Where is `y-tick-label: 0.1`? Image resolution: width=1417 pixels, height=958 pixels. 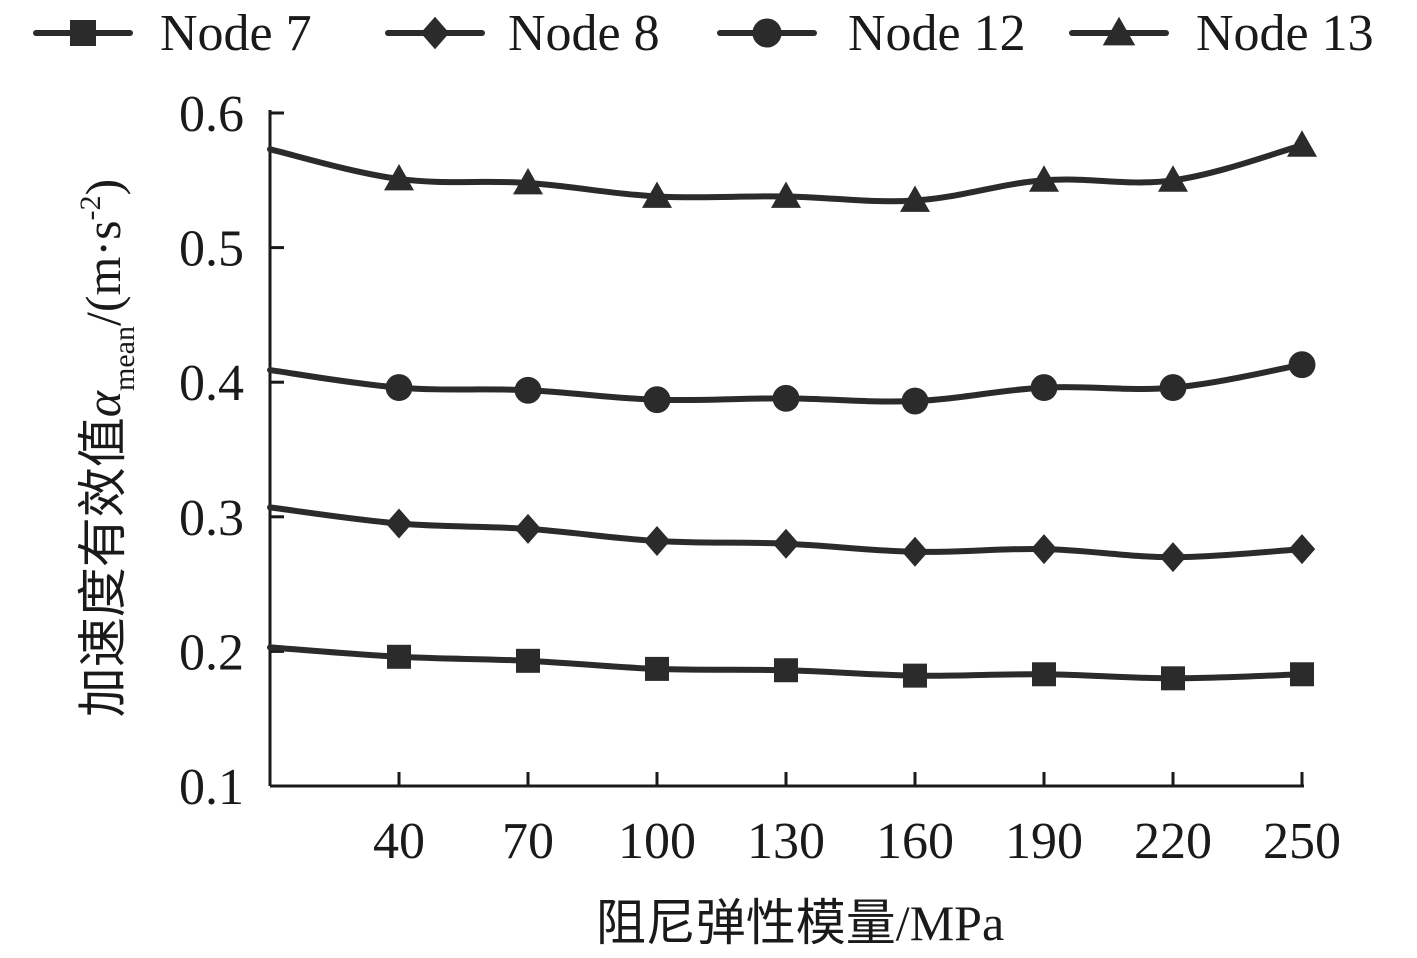
y-tick-label: 0.1 is located at coordinates (211, 787).